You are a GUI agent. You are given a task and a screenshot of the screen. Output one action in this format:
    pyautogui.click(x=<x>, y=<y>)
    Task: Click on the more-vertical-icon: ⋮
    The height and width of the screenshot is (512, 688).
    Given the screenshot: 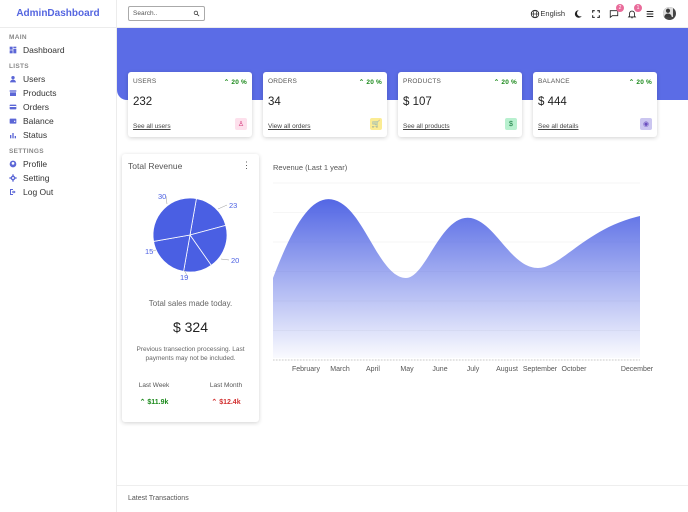 What is the action you would take?
    pyautogui.click(x=246, y=165)
    